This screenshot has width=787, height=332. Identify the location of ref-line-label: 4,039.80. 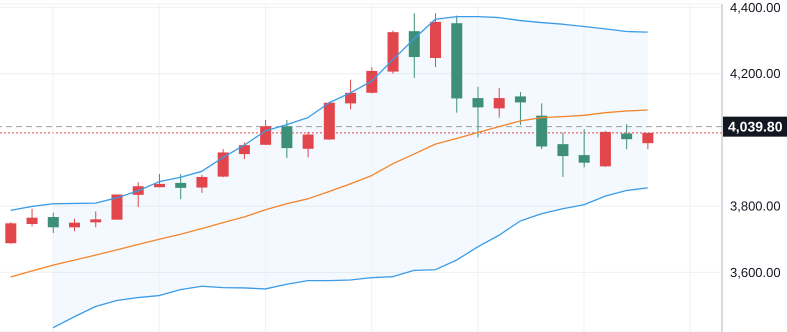
(755, 126).